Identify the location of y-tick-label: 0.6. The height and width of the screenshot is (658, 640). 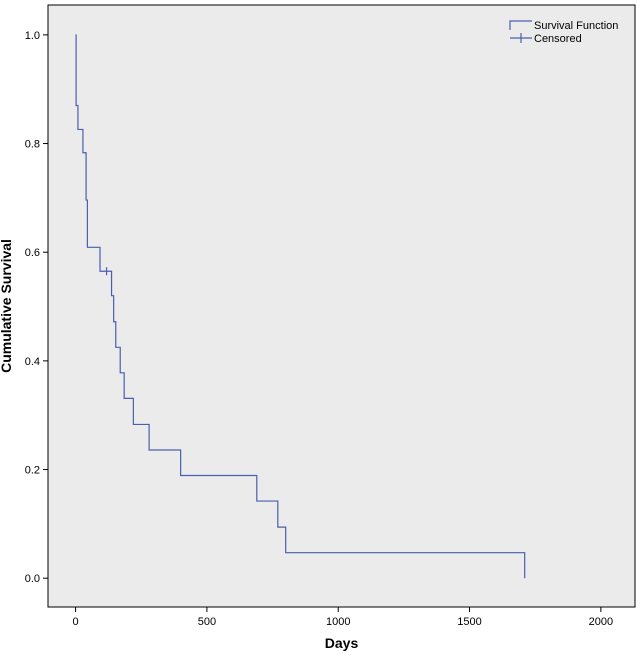
(32, 253).